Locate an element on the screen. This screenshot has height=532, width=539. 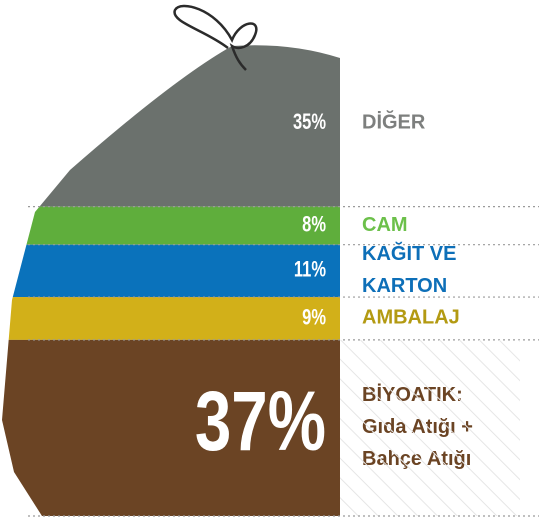
value-label: 37% is located at coordinates (260, 421).